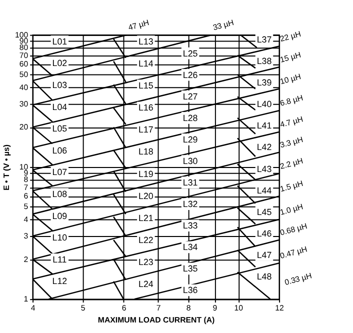 The height and width of the screenshot is (333, 353). Describe the element at coordinates (24, 55) in the screenshot. I see `y-tick-label: 70` at that location.